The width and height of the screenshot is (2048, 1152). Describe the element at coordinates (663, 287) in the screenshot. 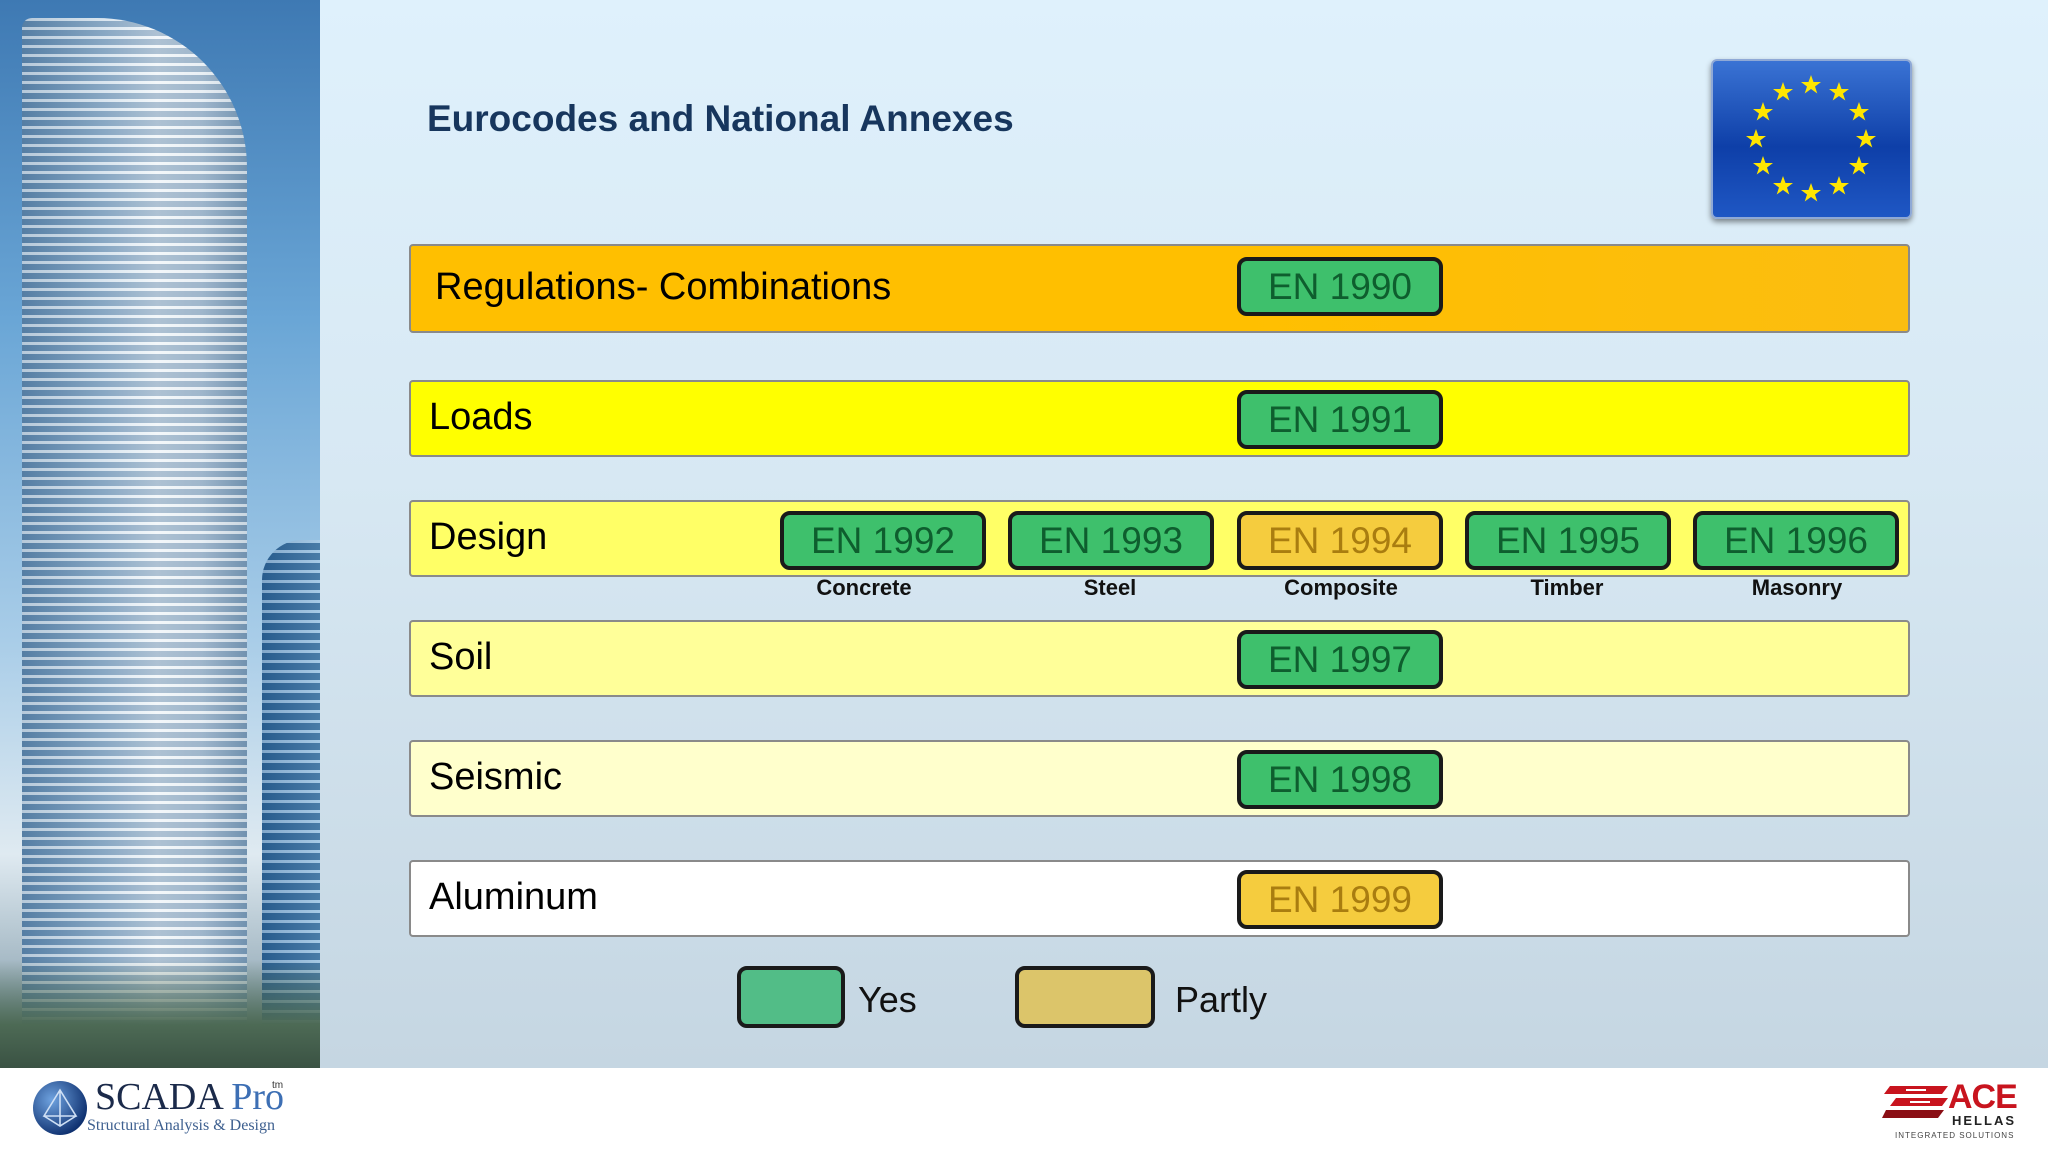

I see `row-label: Regulations- Combinations` at that location.